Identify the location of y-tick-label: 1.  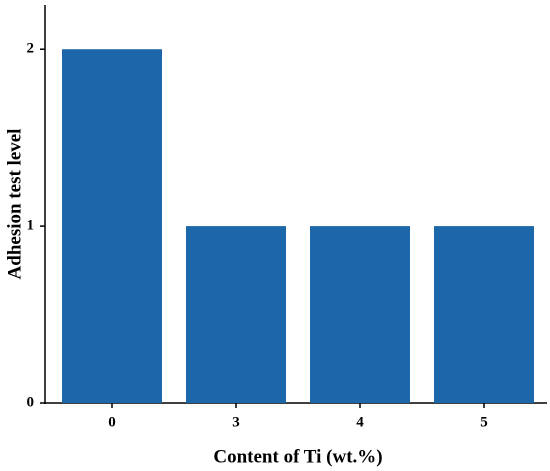
(31, 226).